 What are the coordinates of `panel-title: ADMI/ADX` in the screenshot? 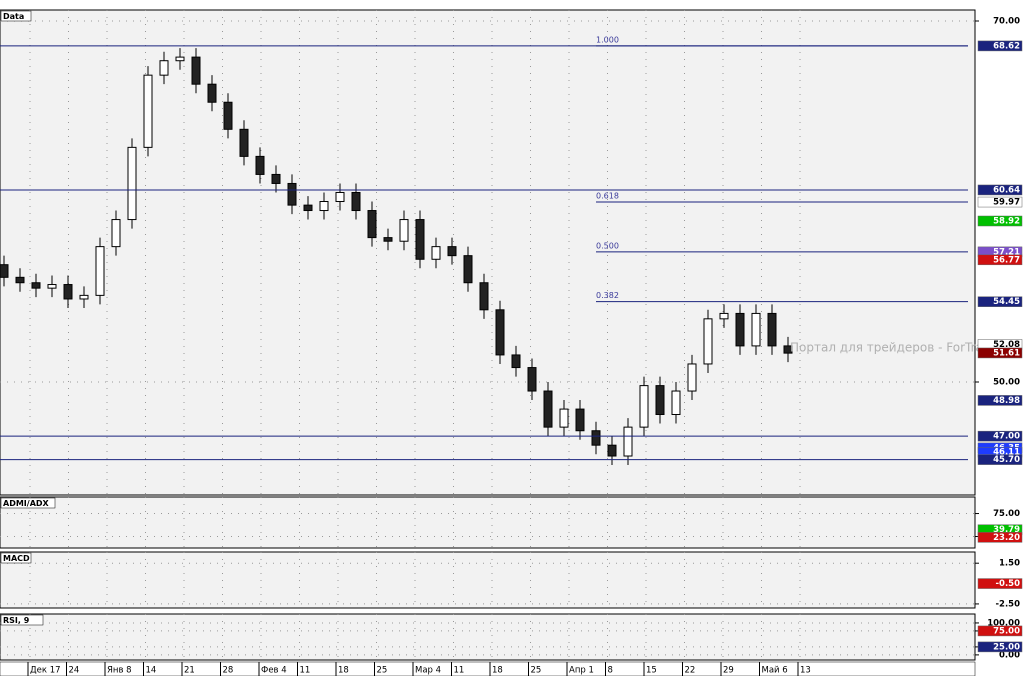 It's located at (26, 503).